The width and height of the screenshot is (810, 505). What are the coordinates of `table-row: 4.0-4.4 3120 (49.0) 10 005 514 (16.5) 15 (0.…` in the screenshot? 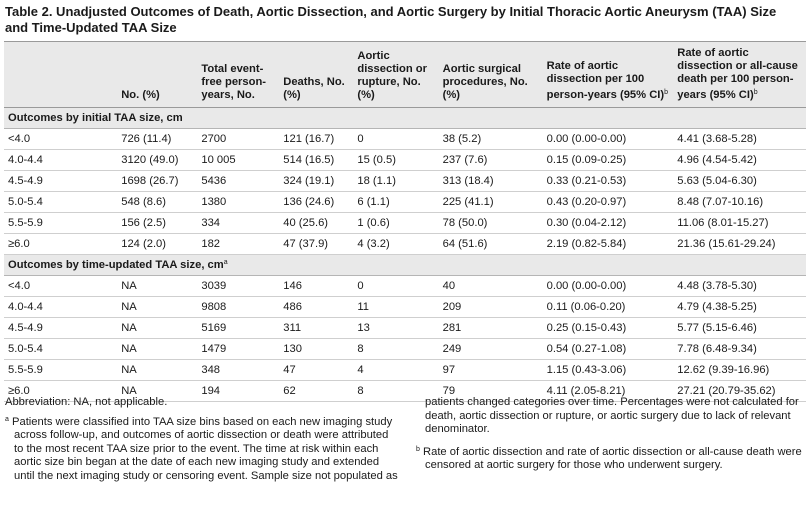 It's located at (405, 160).